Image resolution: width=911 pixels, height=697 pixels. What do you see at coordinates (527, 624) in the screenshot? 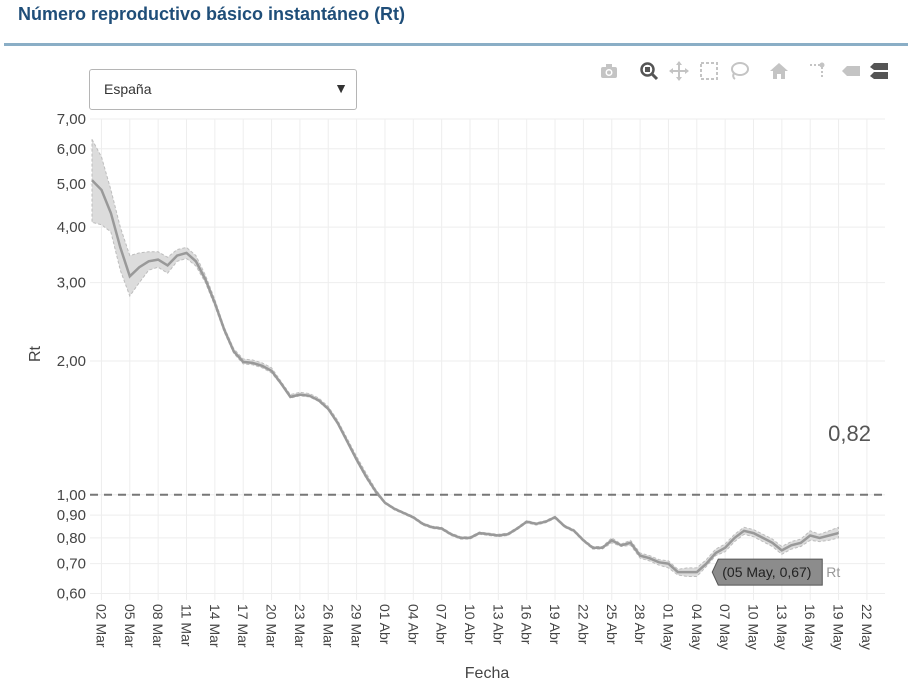
I see `x-tick-label: 16 Abr` at bounding box center [527, 624].